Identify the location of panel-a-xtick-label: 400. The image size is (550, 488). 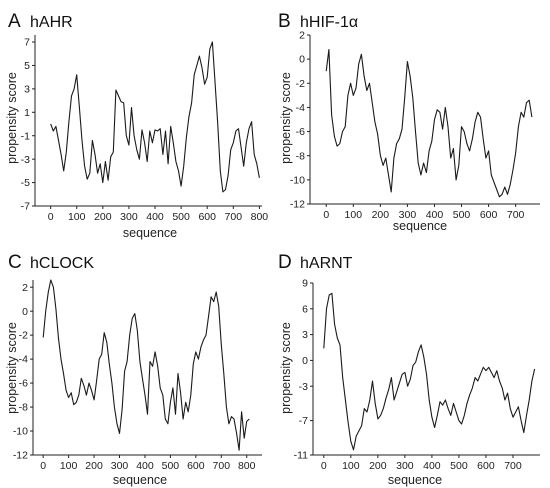
(155, 217).